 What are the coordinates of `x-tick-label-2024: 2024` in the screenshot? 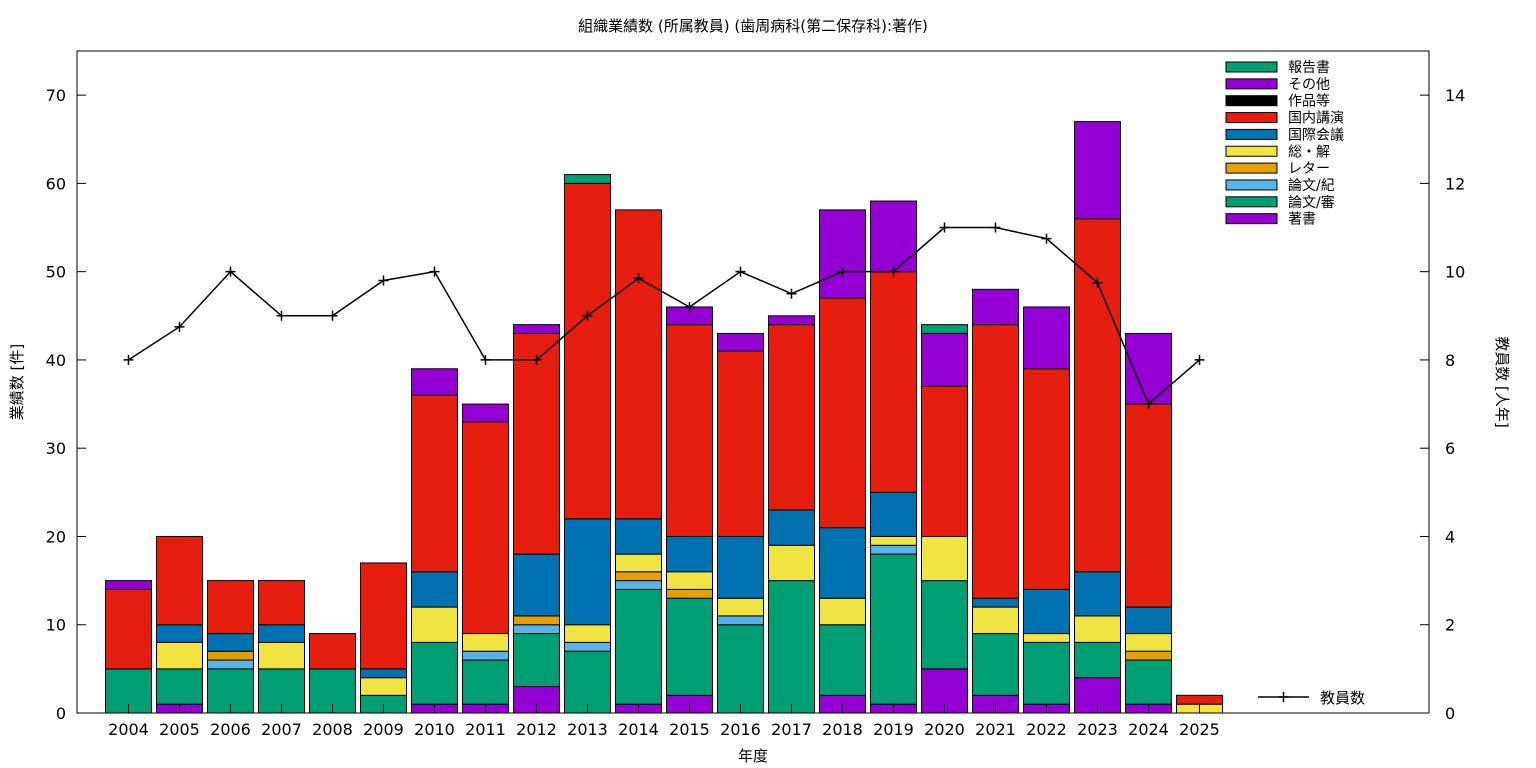 It's located at (1148, 729).